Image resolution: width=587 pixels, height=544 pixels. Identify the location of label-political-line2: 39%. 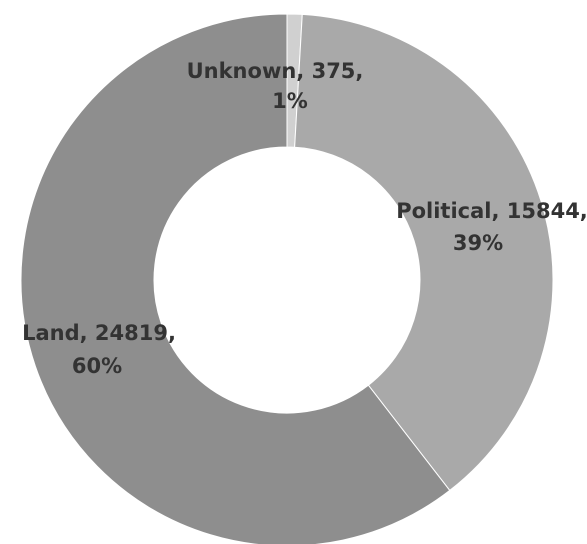
(478, 243).